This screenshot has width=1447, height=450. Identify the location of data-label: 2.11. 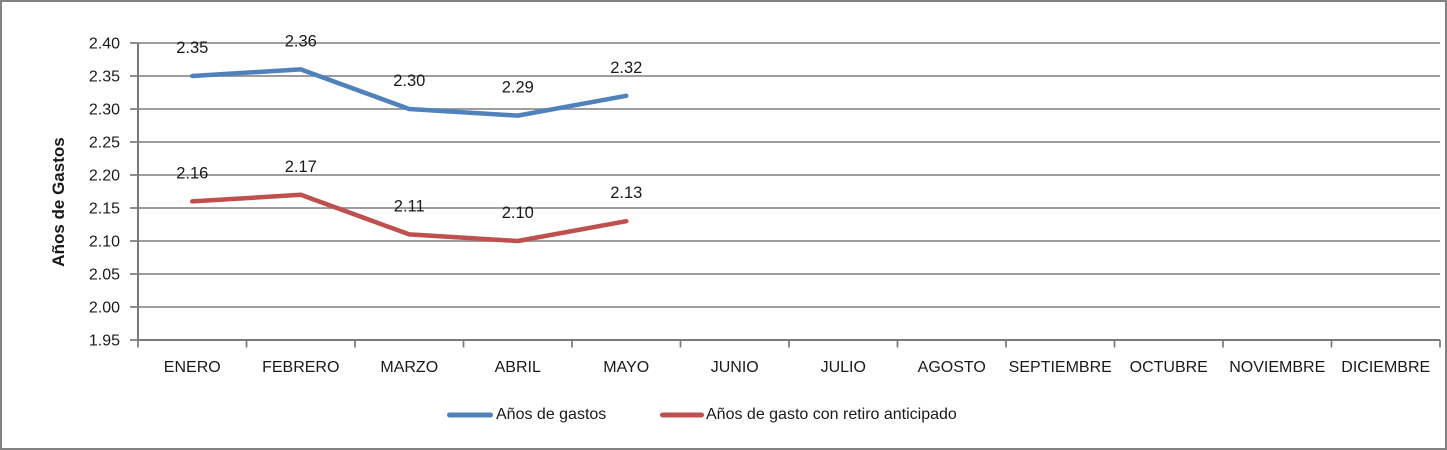
(409, 206).